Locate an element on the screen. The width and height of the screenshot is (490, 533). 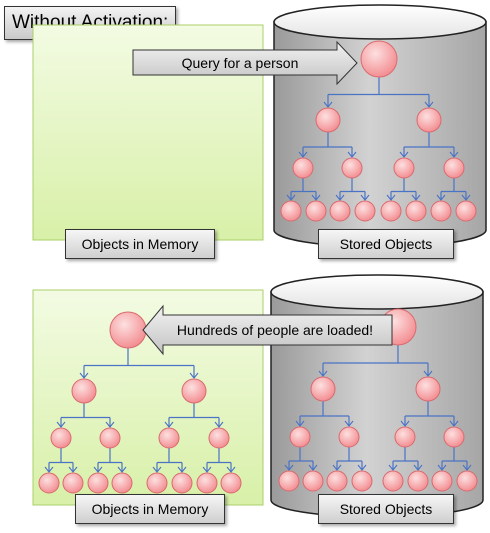
memory-label-bottom: Objects in Memory is located at coordinates (150, 509).